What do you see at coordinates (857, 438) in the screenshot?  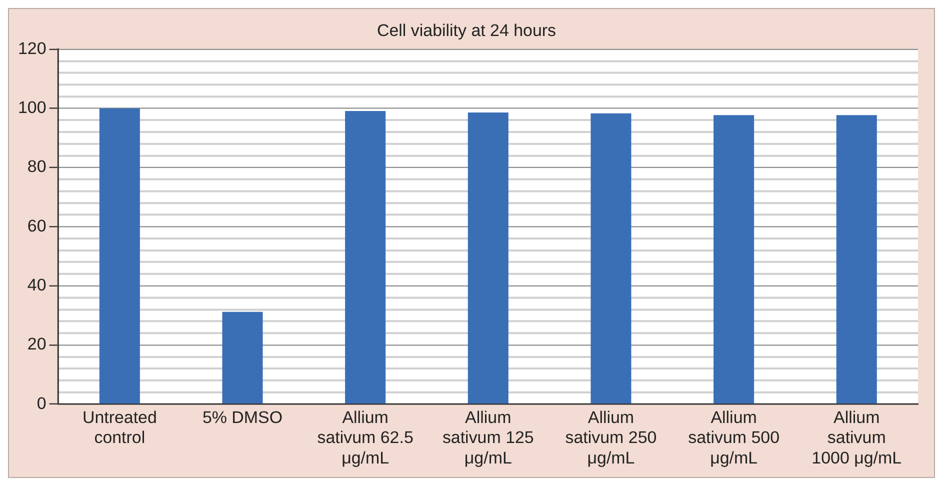 I see `x-tick-label: Allium sativum 1000 μg/mL` at bounding box center [857, 438].